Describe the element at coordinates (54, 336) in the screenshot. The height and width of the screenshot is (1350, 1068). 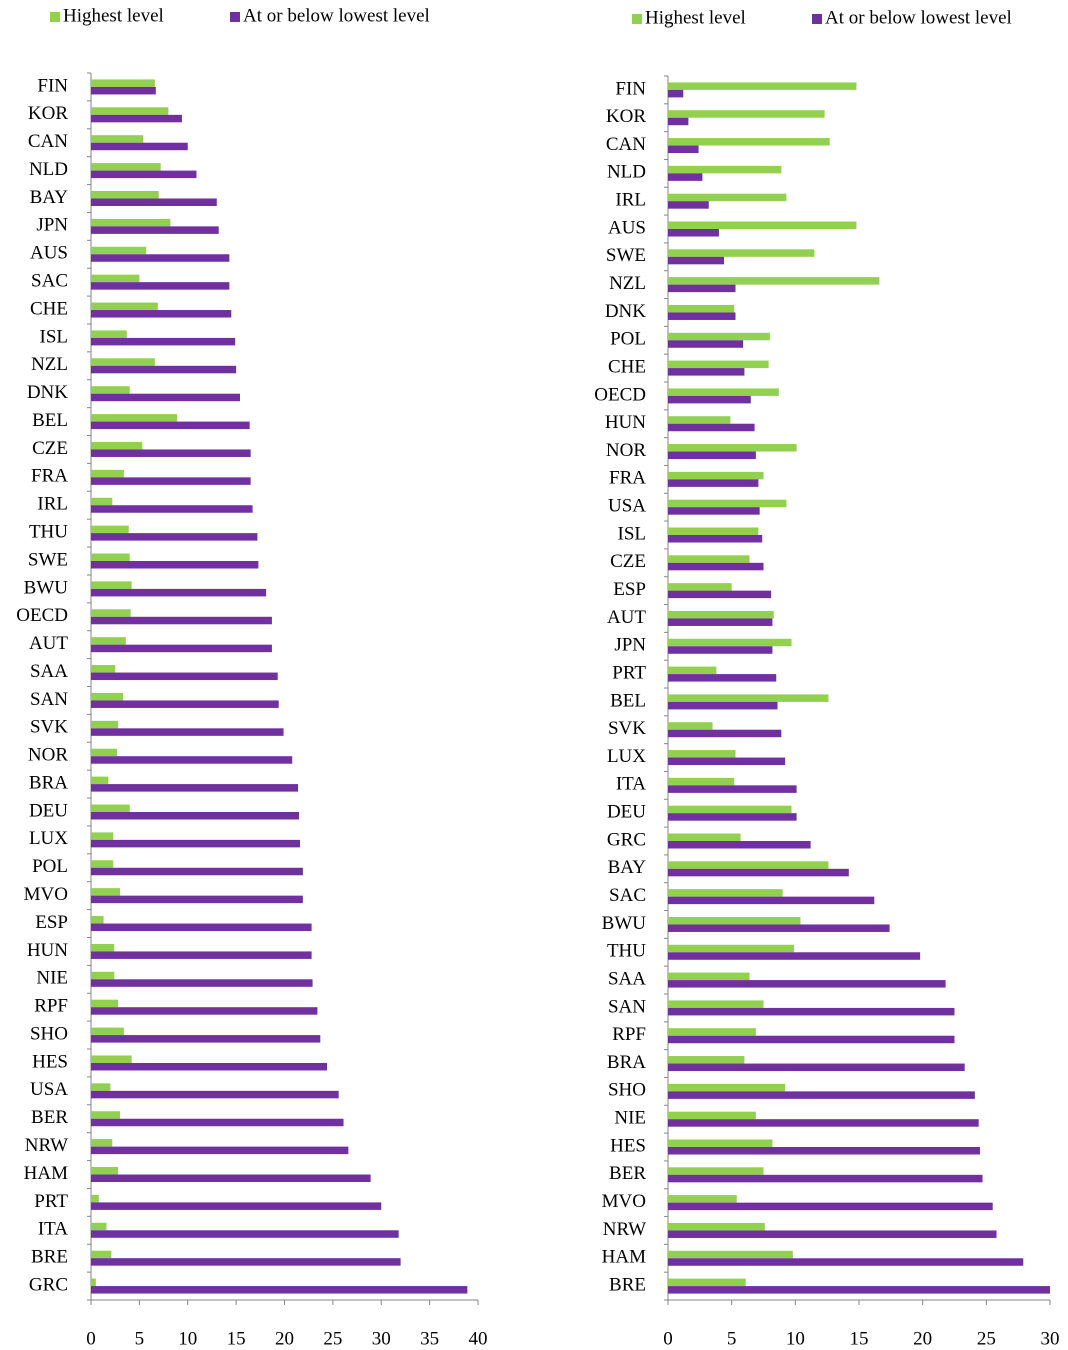
I see `y-tick-label: ISL` at that location.